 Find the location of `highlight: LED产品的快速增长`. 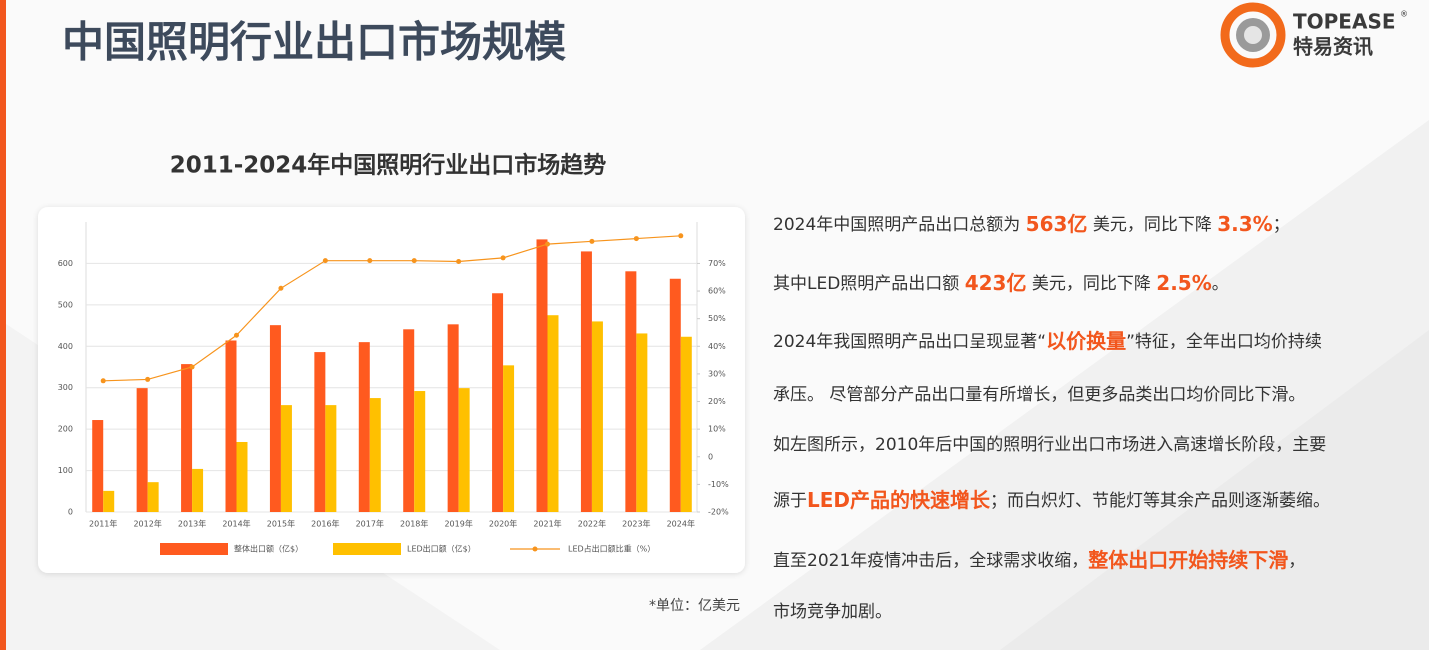

highlight: LED产品的快速增长 is located at coordinates (899, 500).